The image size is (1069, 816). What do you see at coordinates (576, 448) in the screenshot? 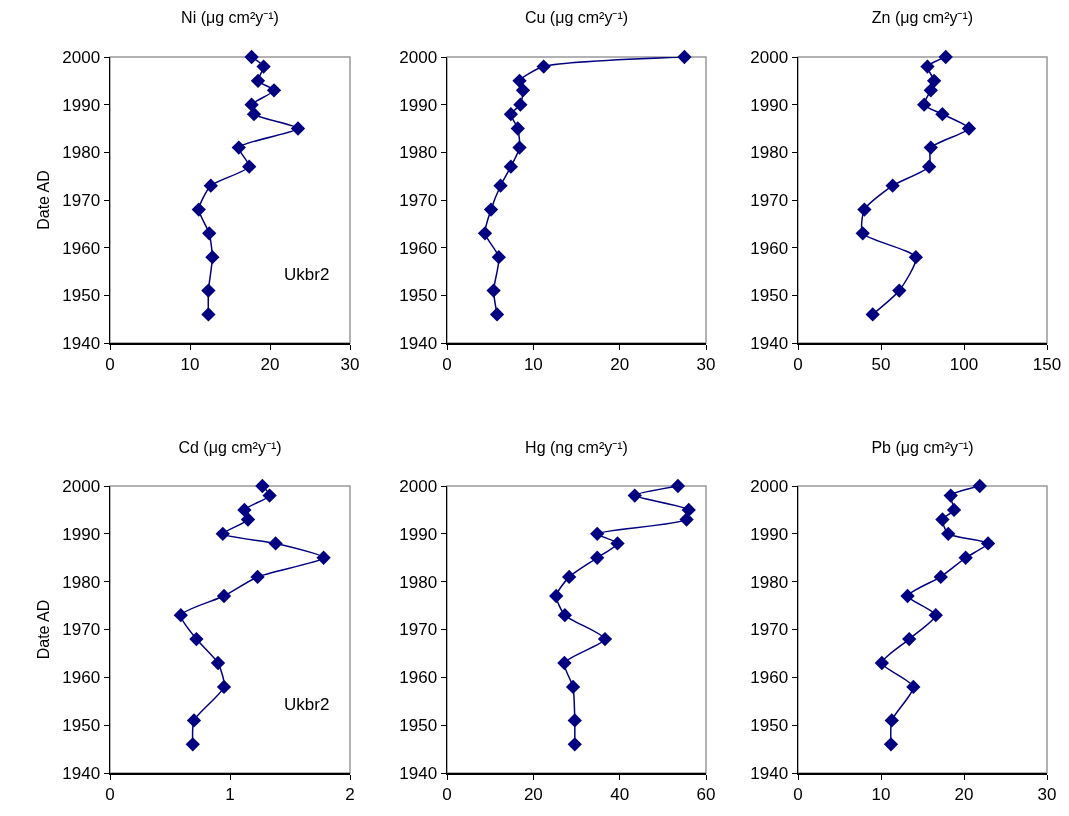
I see `chart-title: Hg (ng cm²y⁻¹)` at bounding box center [576, 448].